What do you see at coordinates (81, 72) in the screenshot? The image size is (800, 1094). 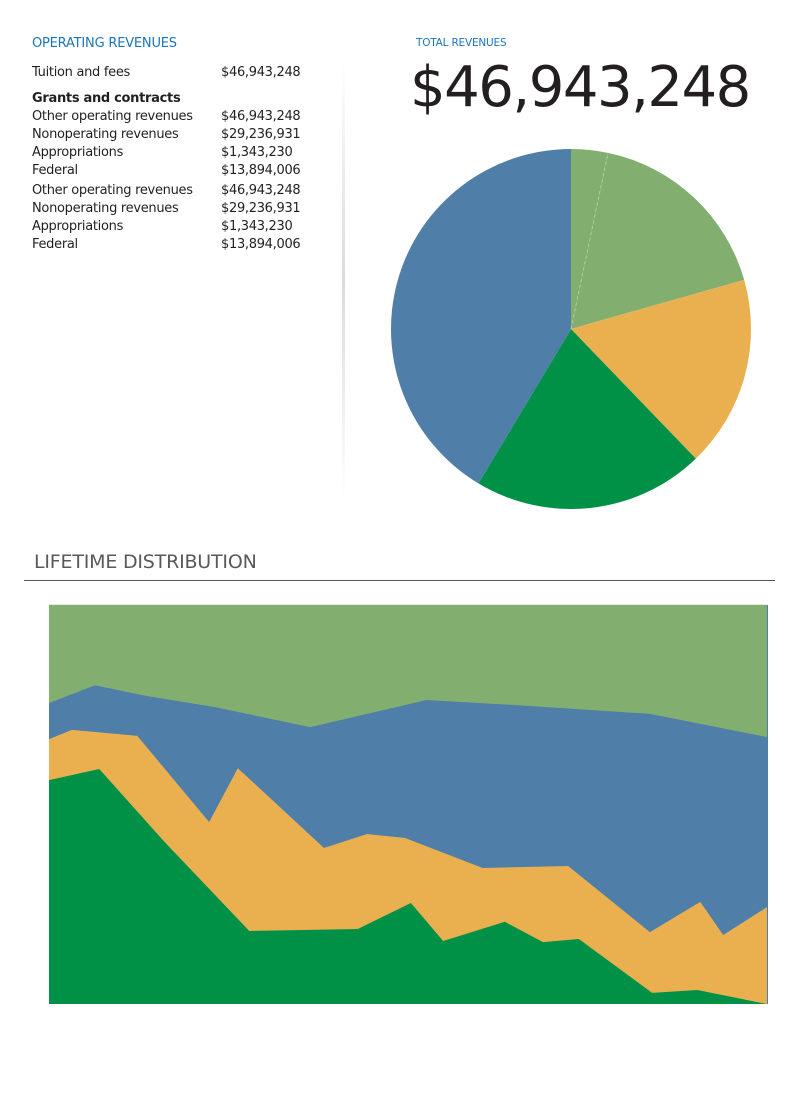 I see `revenue-label: Tuition and fees` at bounding box center [81, 72].